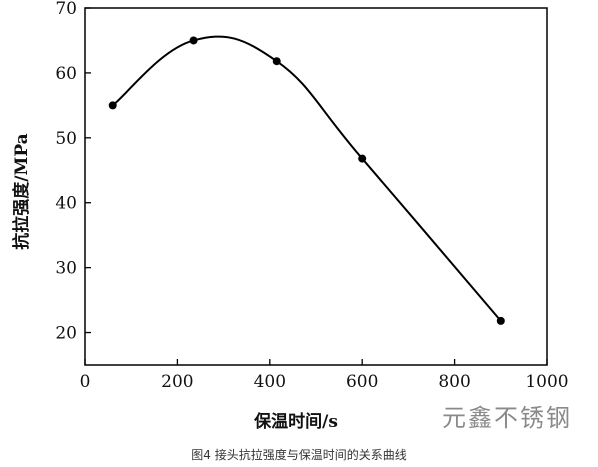 This screenshot has width=598, height=467. What do you see at coordinates (362, 382) in the screenshot?
I see `x-tick-label: 600` at bounding box center [362, 382].